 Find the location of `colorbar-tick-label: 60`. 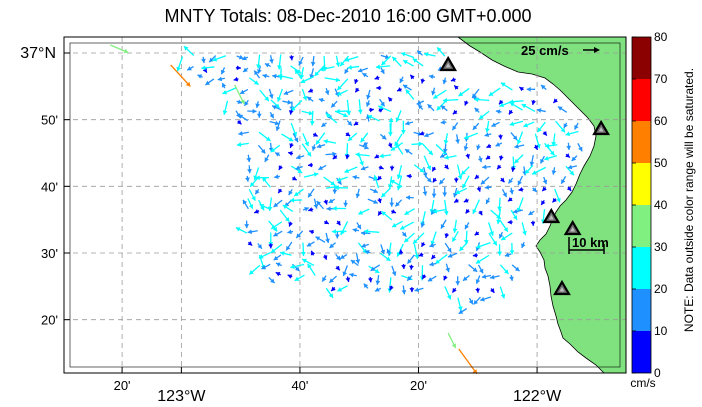

colorbar-tick-label: 60 is located at coordinates (661, 121).